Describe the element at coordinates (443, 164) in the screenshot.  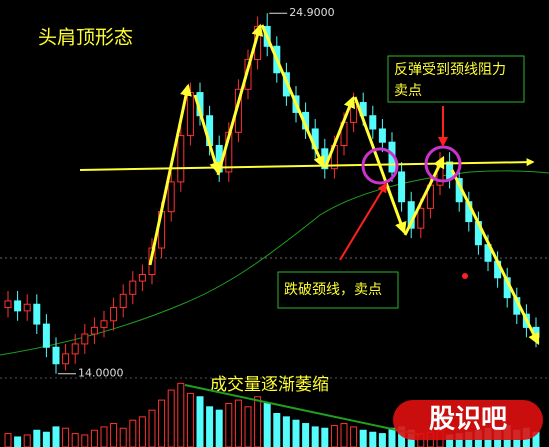
I see `circle` at that location.